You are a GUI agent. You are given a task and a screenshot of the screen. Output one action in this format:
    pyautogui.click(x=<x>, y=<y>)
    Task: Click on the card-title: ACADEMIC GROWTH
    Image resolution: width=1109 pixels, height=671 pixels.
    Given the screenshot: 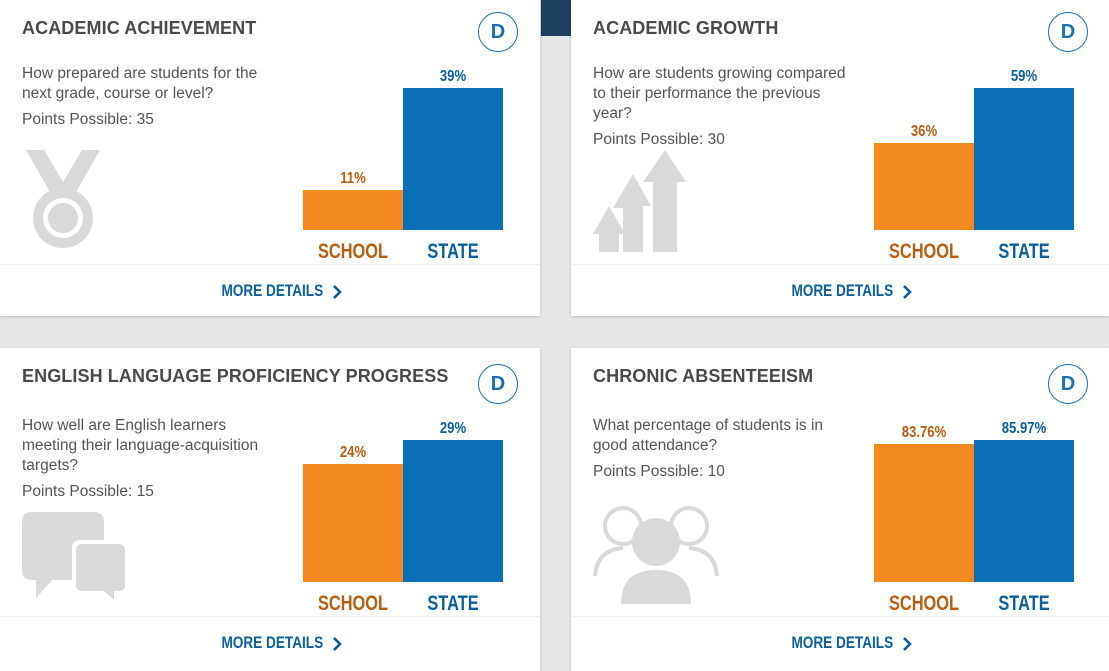 What is the action you would take?
    pyautogui.click(x=686, y=28)
    